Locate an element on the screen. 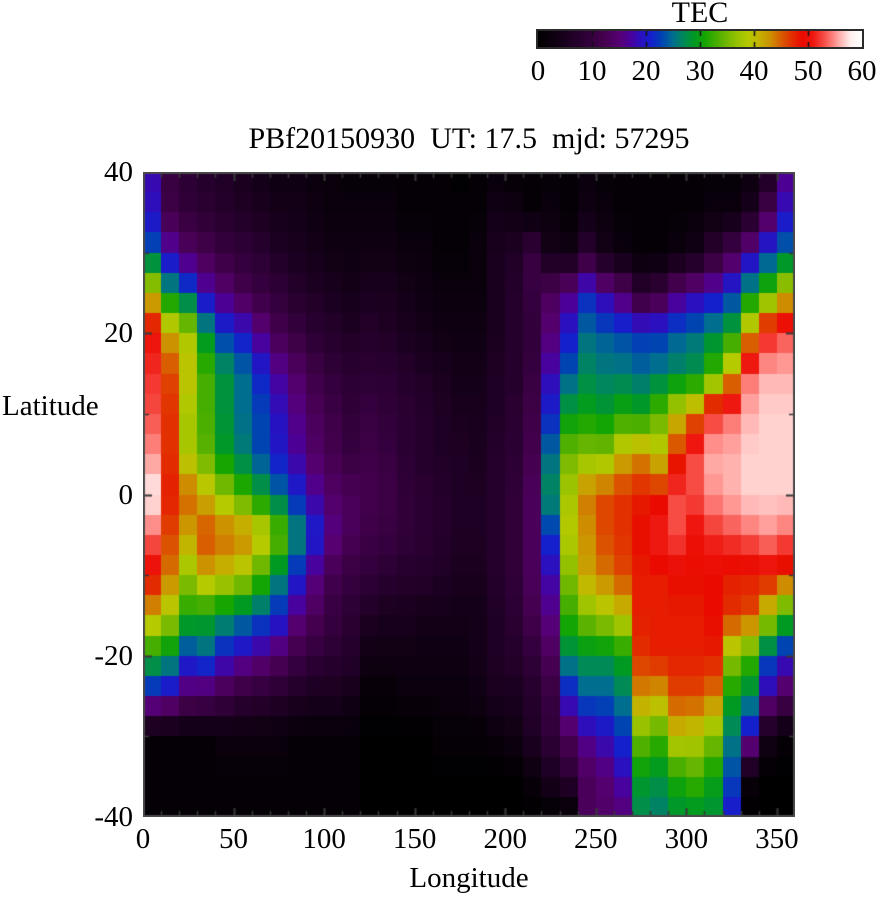  colorbar-tick-label: 60 is located at coordinates (862, 71).